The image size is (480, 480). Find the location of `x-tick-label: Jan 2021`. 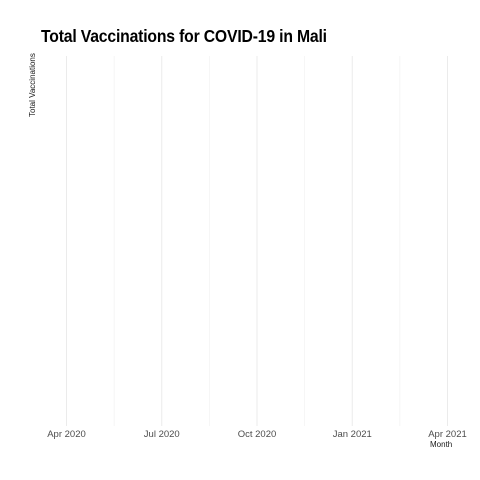

x-tick-label: Jan 2021 is located at coordinates (352, 434).